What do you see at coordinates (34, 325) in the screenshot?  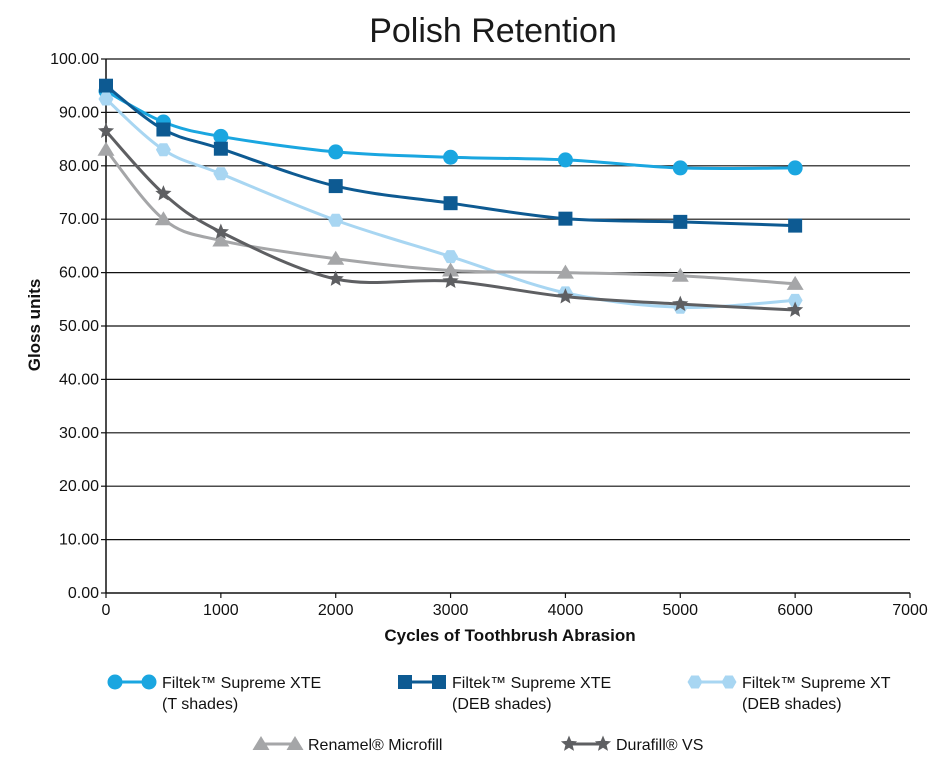 I see `y-axis-label: Gloss units` at bounding box center [34, 325].